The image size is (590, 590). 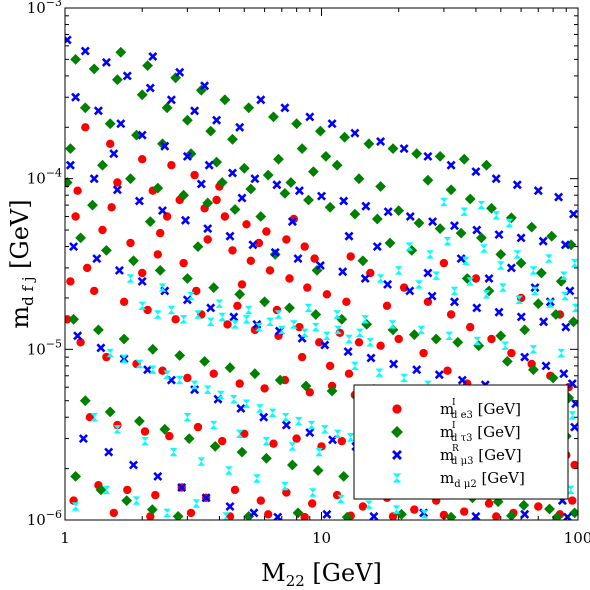 I want to click on x-axis-title: M22 [GeV], so click(x=321, y=574).